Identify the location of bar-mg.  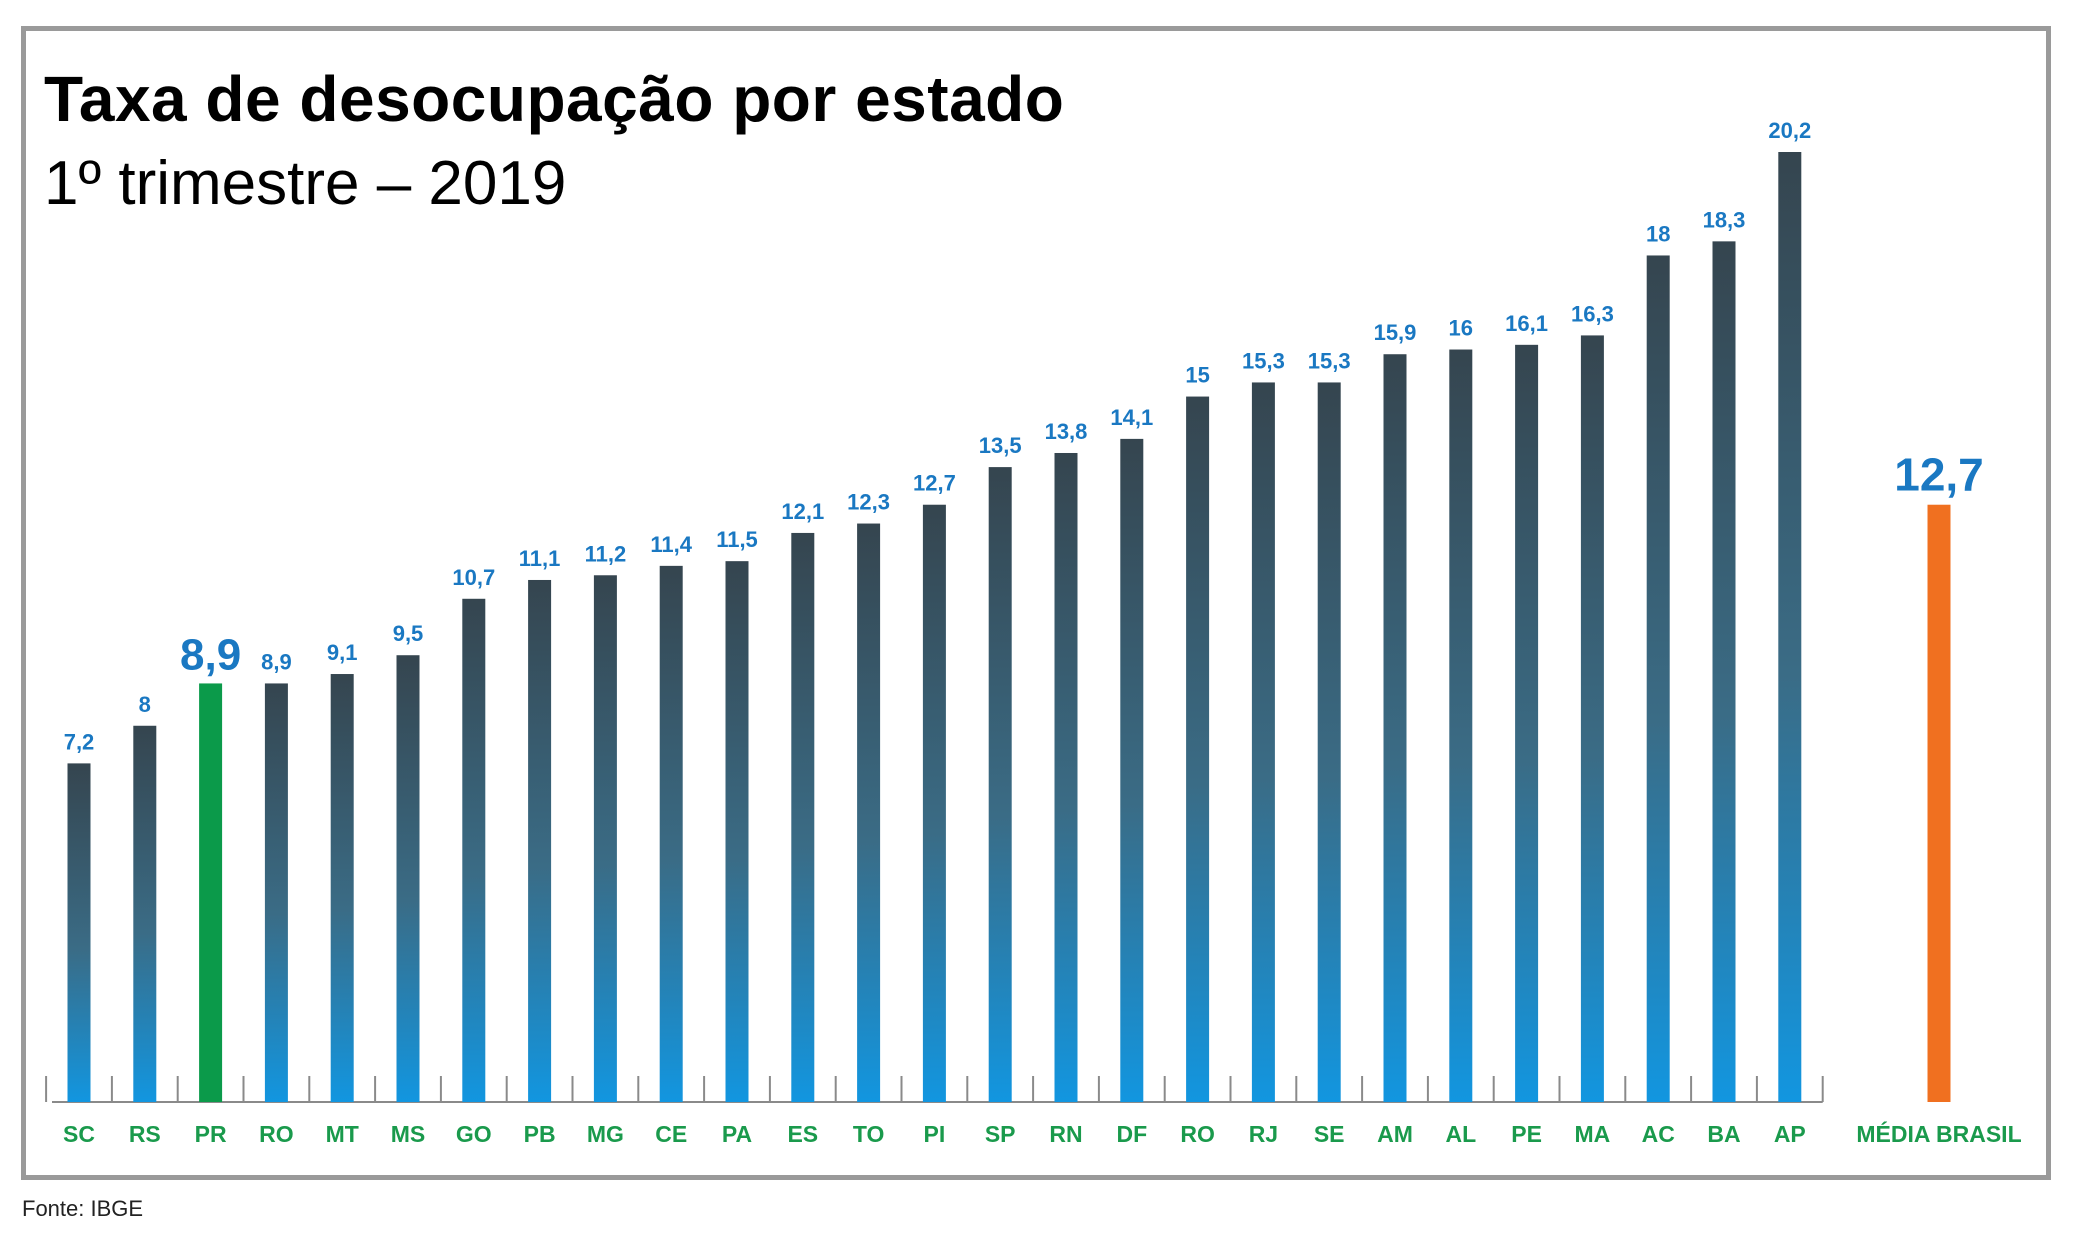
(605, 838).